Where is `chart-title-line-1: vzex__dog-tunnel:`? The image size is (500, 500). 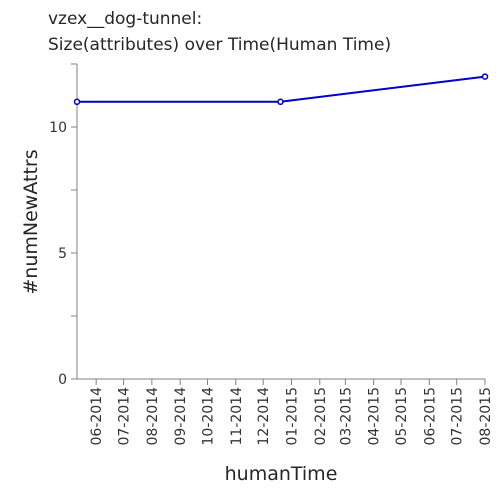
chart-title-line-1: vzex__dog-tunnel: is located at coordinates (125, 19).